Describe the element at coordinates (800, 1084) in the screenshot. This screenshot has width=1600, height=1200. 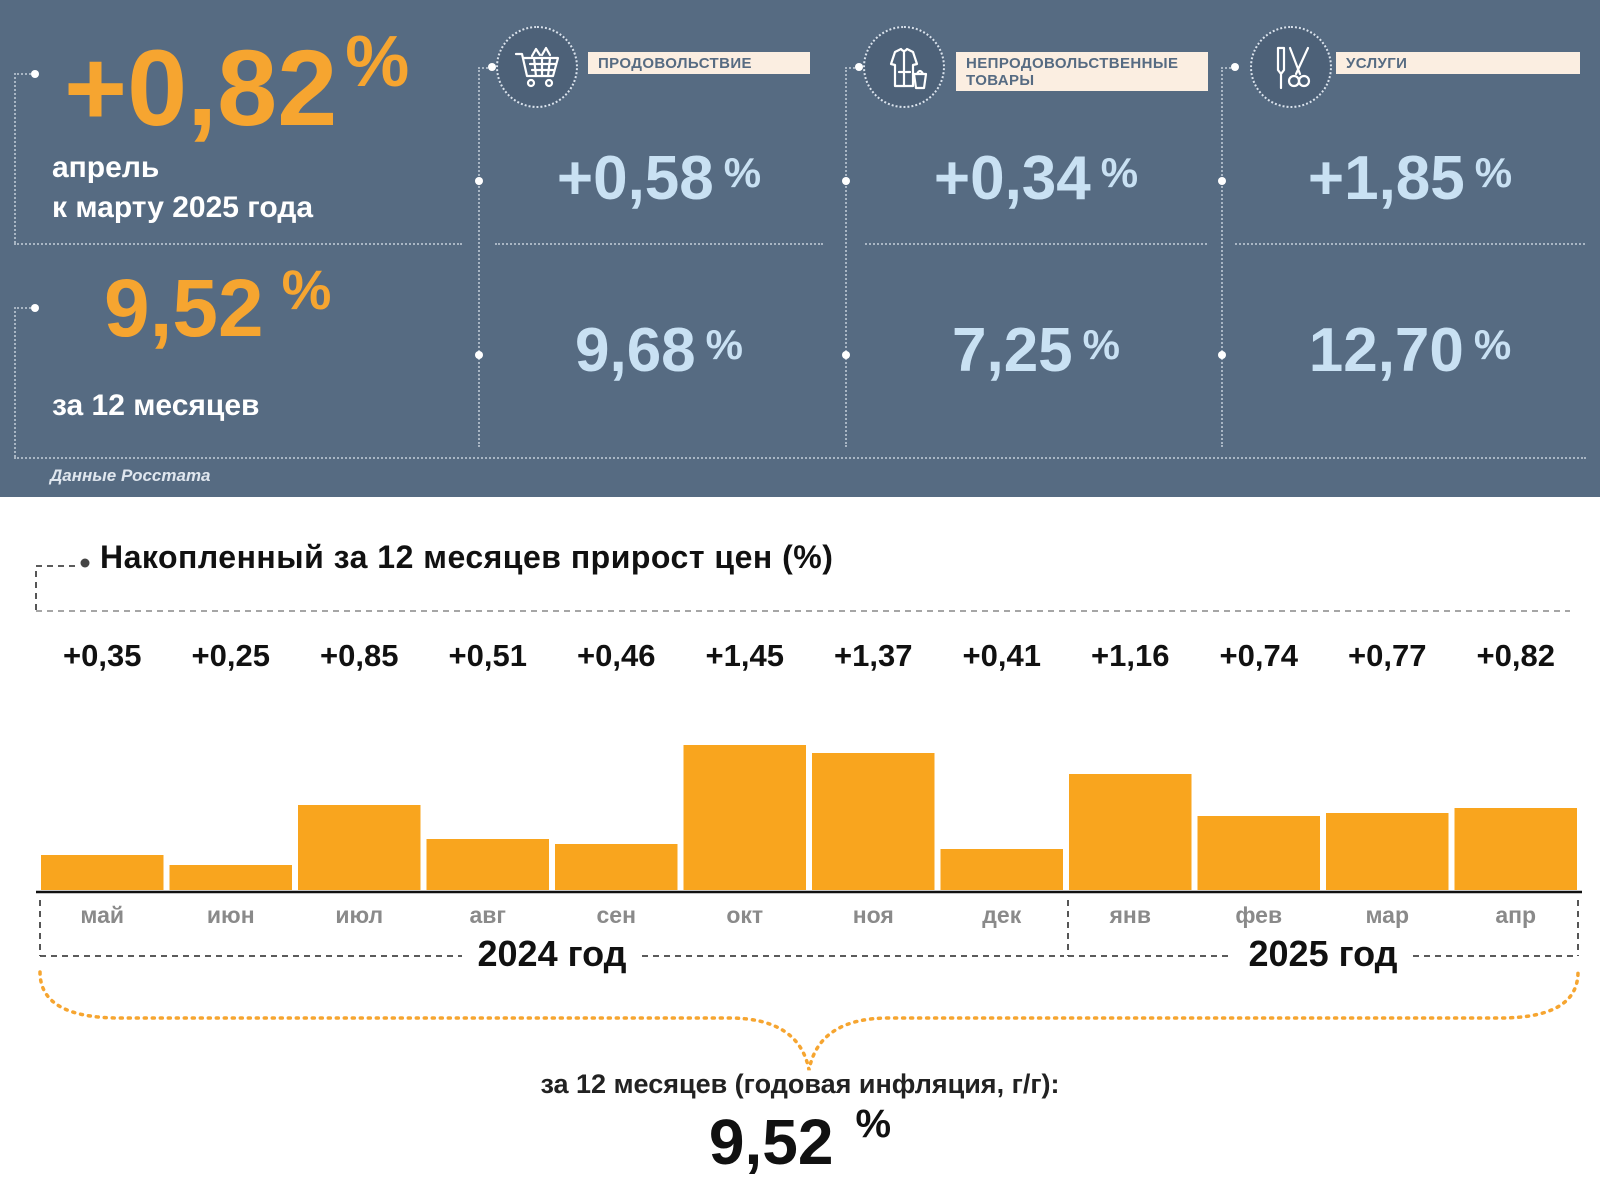
I see `annual-inflation-label: за 12 месяцев (годовая инфляция, г/г):` at that location.